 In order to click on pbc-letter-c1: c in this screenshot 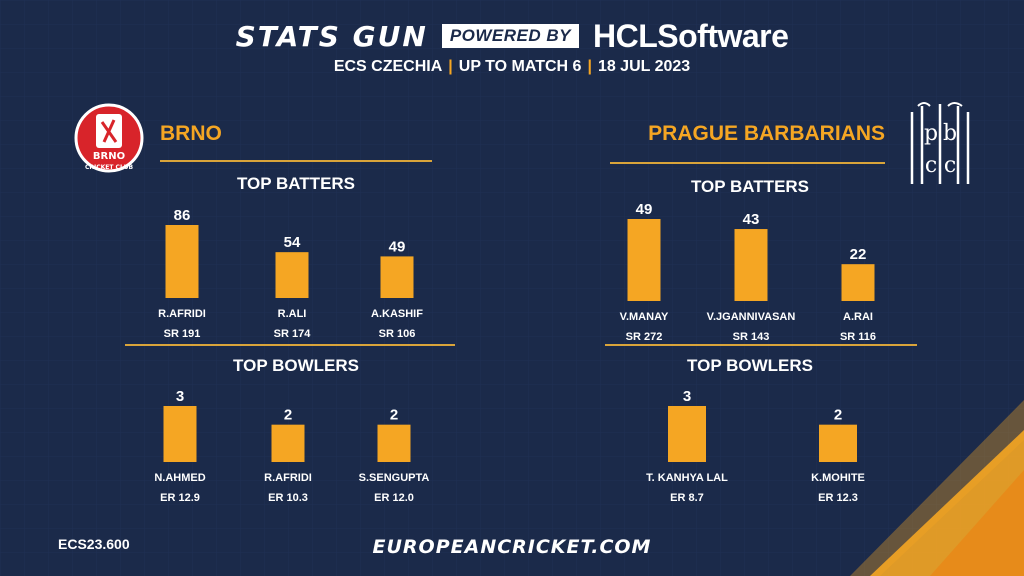, I will do `click(931, 165)`.